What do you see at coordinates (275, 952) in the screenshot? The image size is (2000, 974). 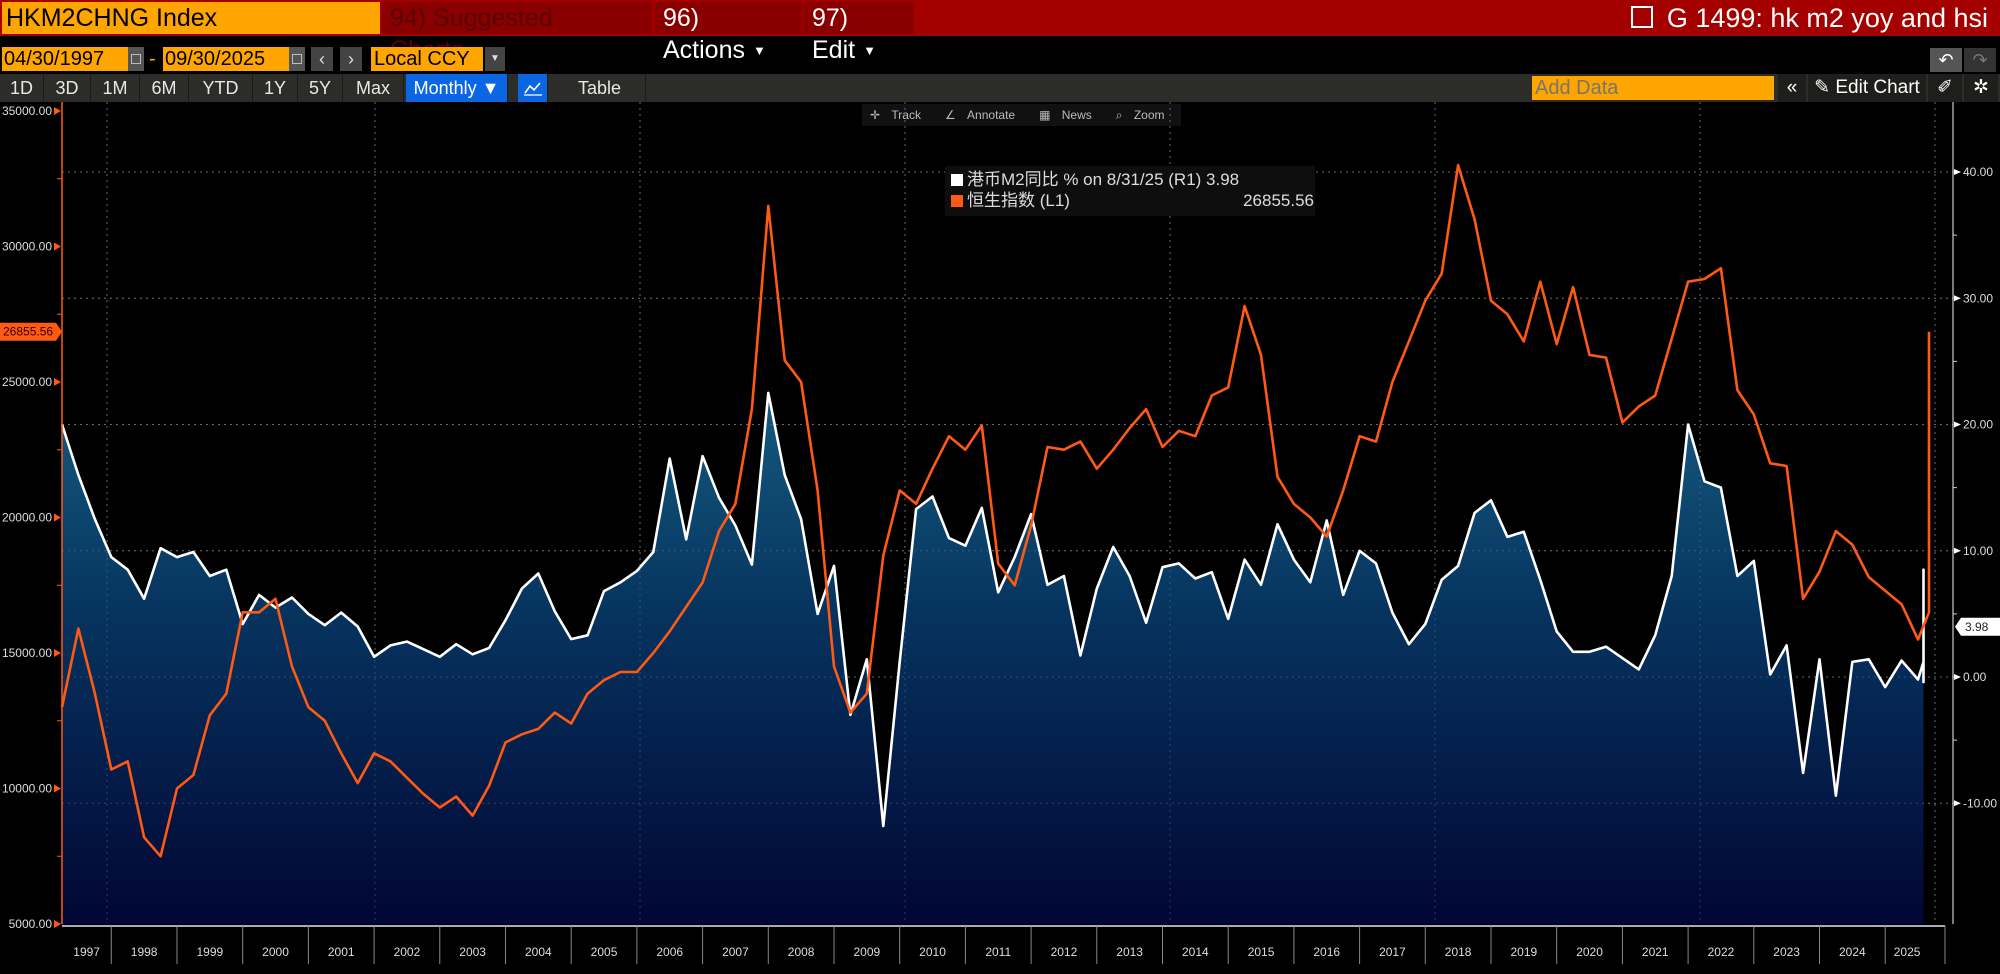 I see `x-tick-label: 2000` at bounding box center [275, 952].